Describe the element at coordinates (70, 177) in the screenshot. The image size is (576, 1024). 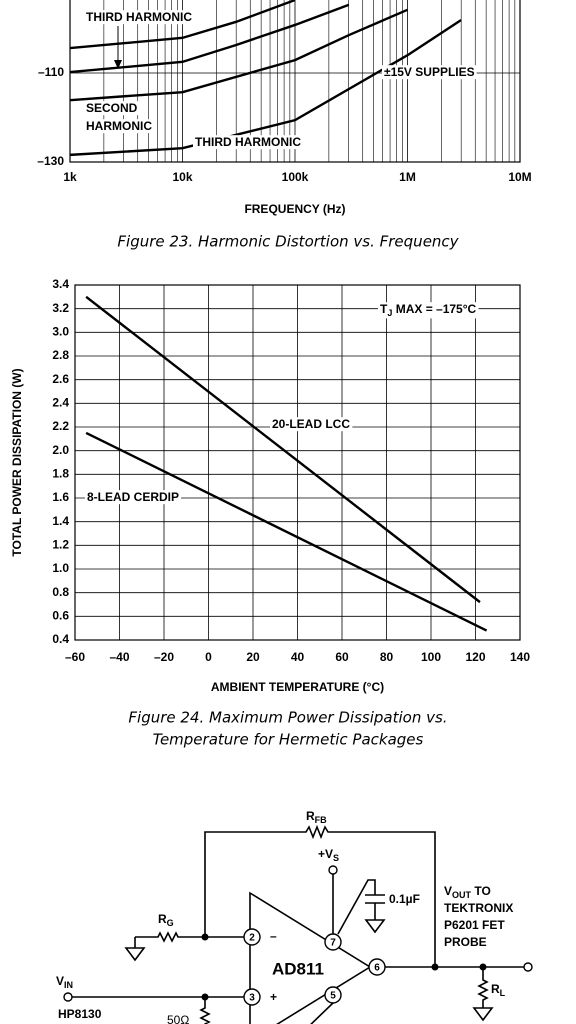
I see `x-tick-label: 1k` at that location.